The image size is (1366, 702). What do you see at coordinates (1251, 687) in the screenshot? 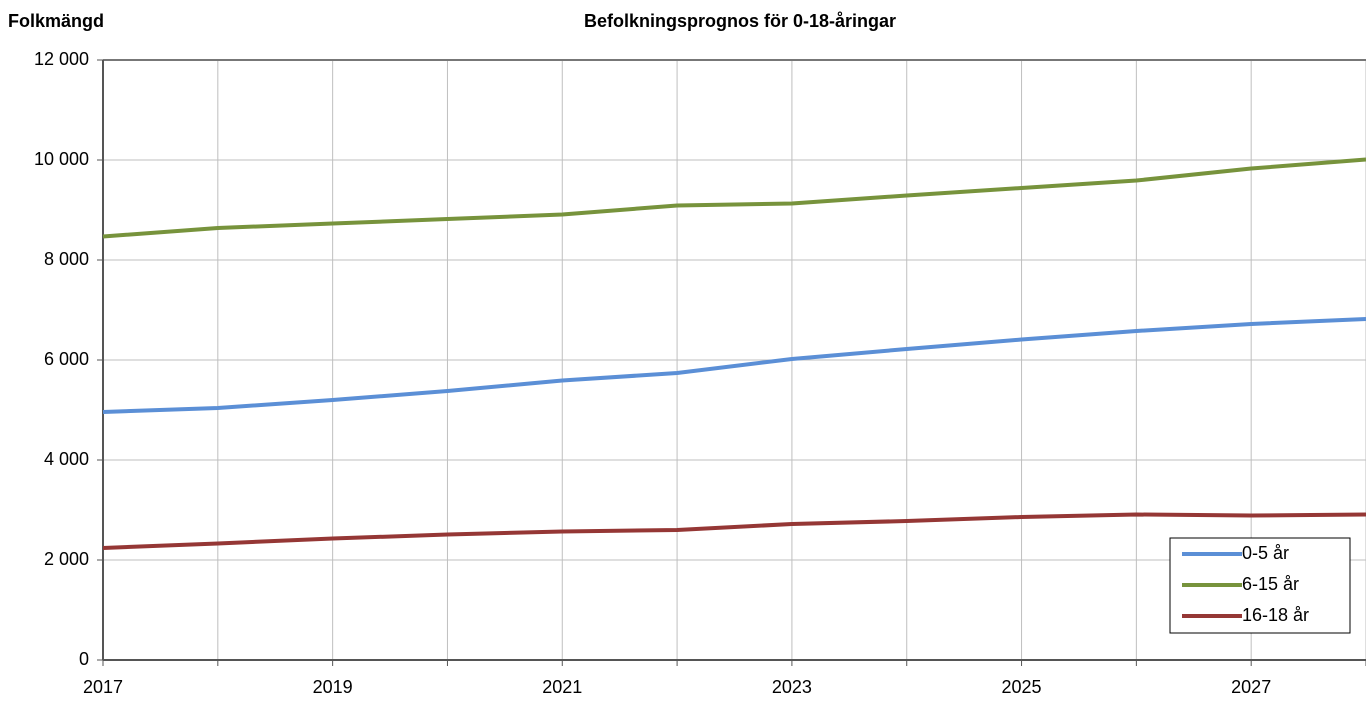
I see `x-tick-label: 2027` at bounding box center [1251, 687].